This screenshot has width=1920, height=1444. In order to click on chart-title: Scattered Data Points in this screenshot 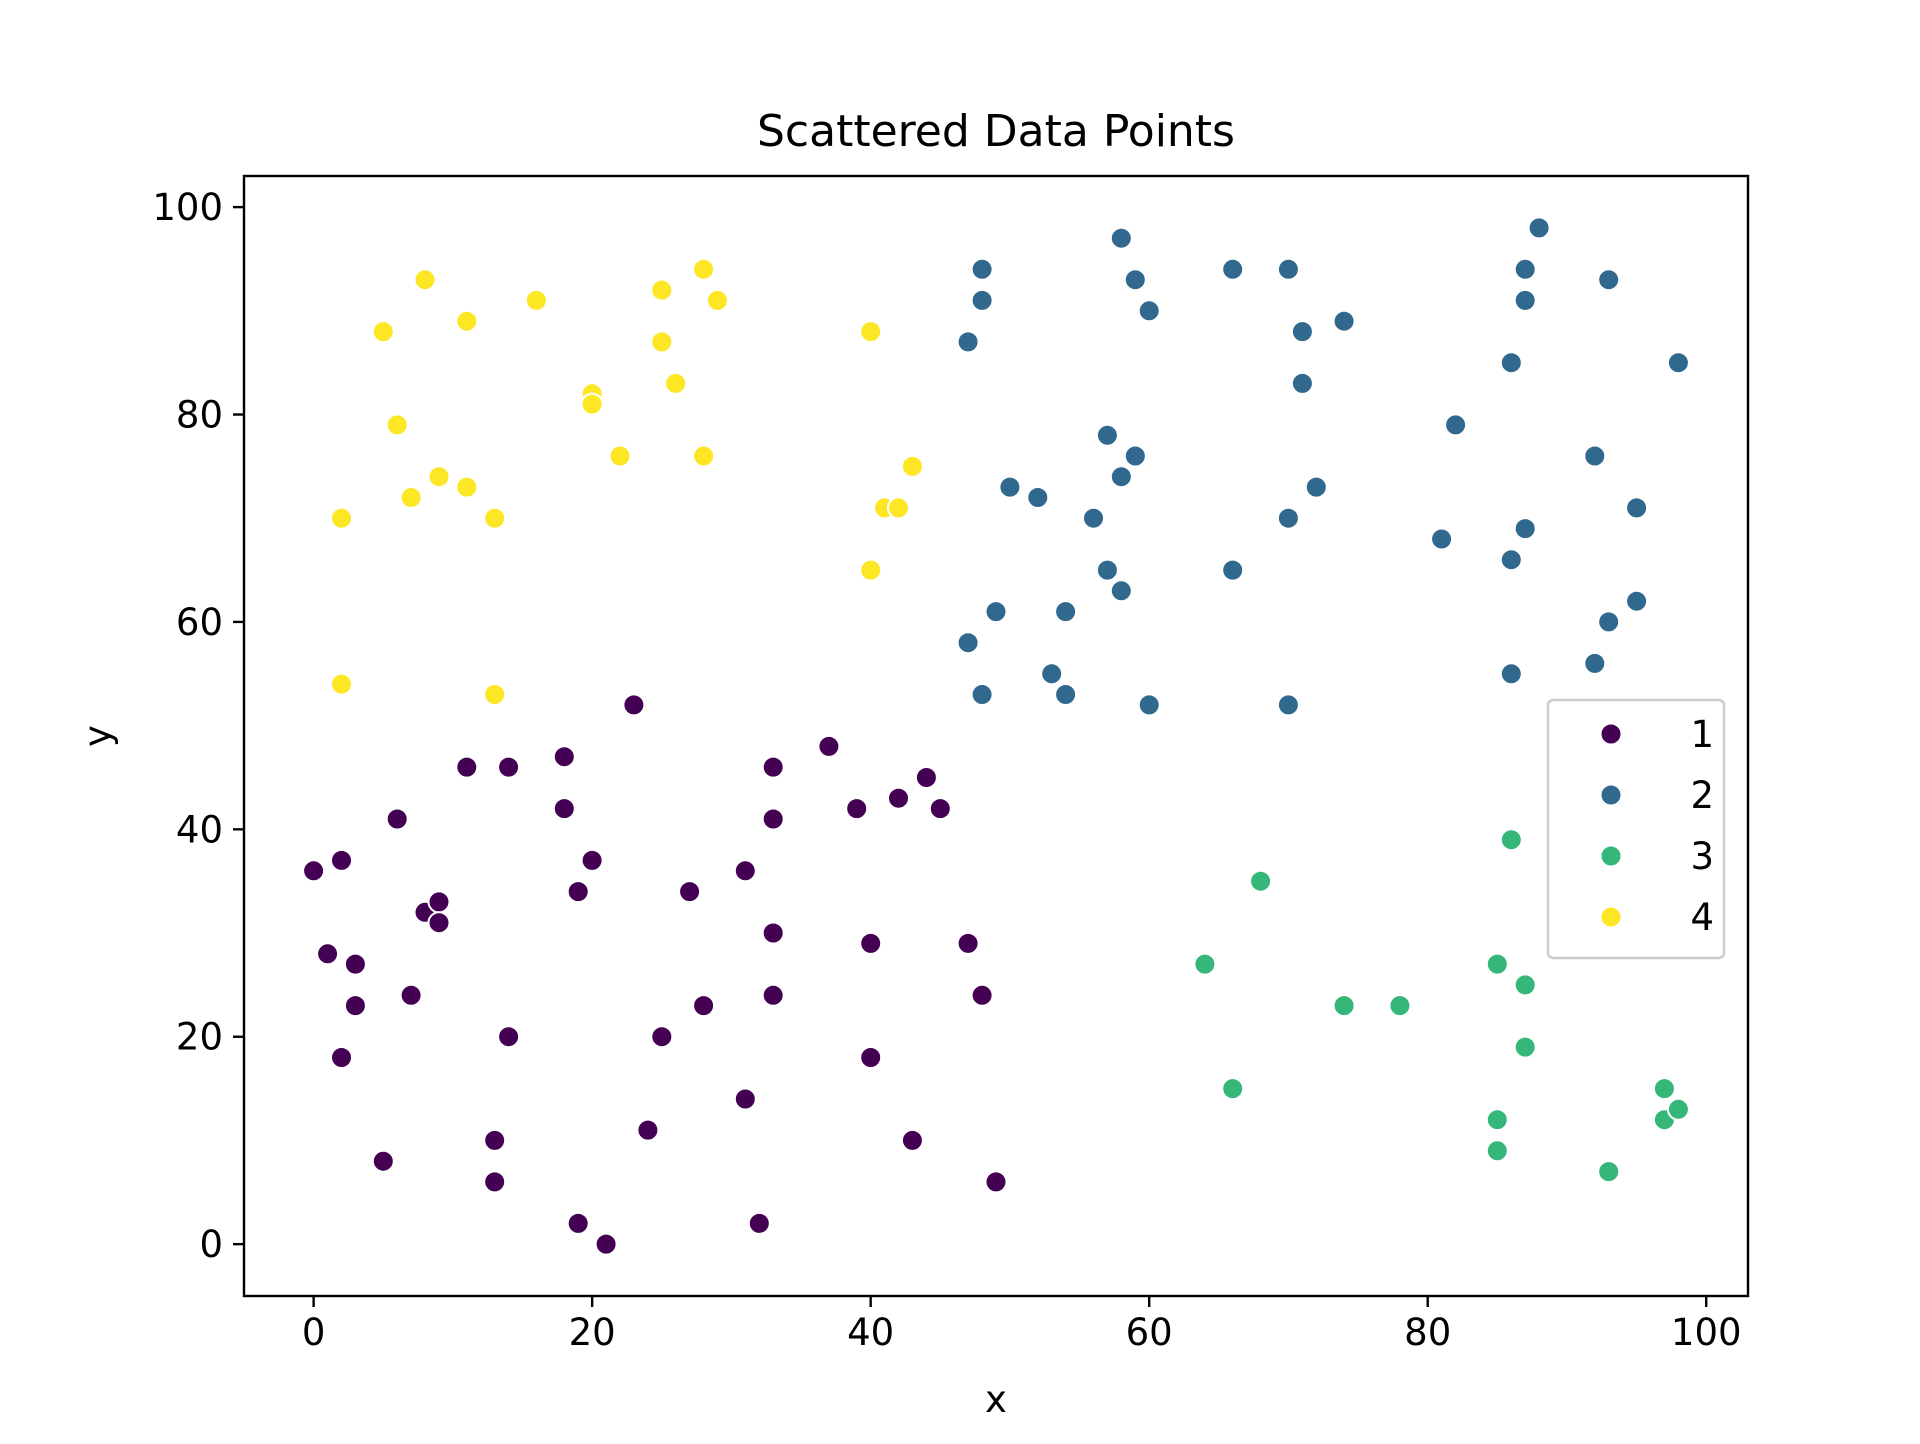, I will do `click(996, 131)`.